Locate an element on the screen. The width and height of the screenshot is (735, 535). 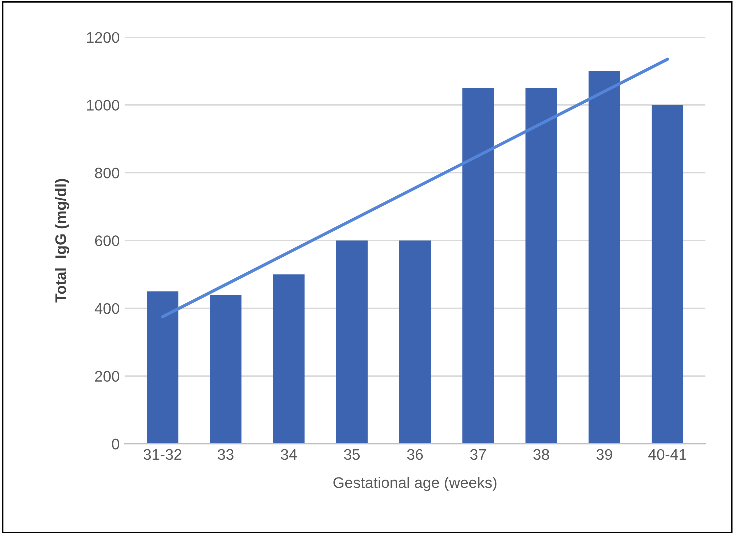
x-axis-title: Gestational age (weeks) is located at coordinates (415, 484).